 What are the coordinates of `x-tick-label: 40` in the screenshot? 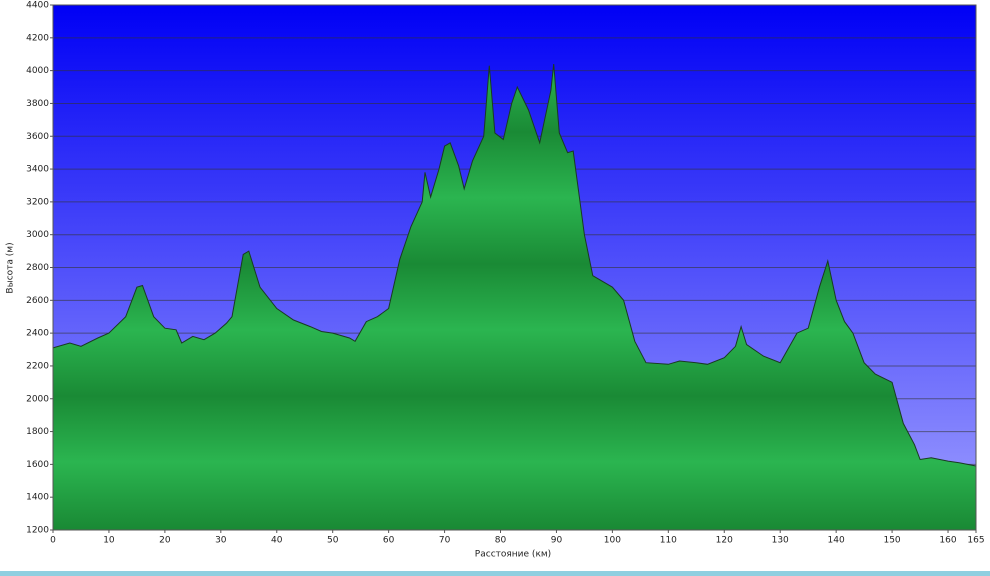 It's located at (277, 541).